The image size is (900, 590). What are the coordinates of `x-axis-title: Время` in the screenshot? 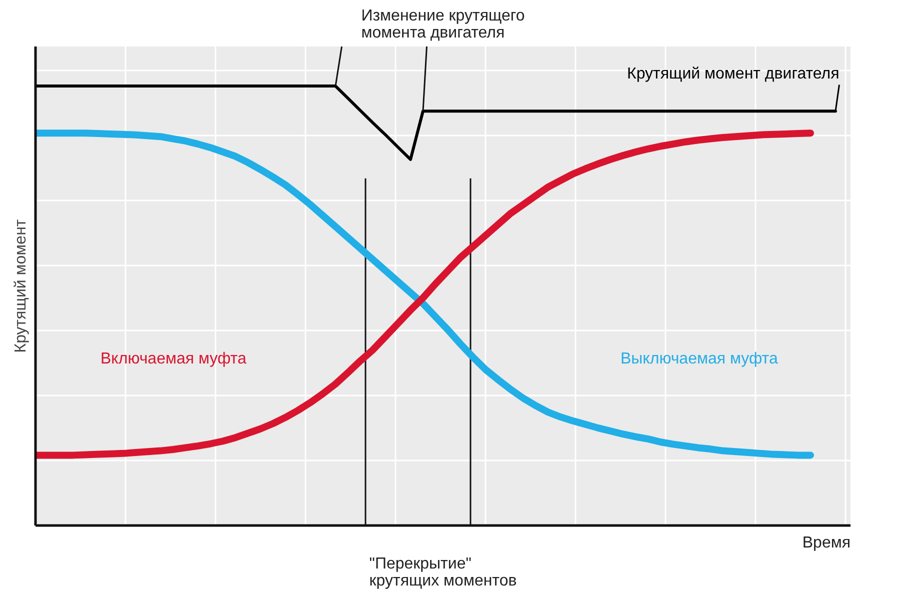 It's located at (826, 543).